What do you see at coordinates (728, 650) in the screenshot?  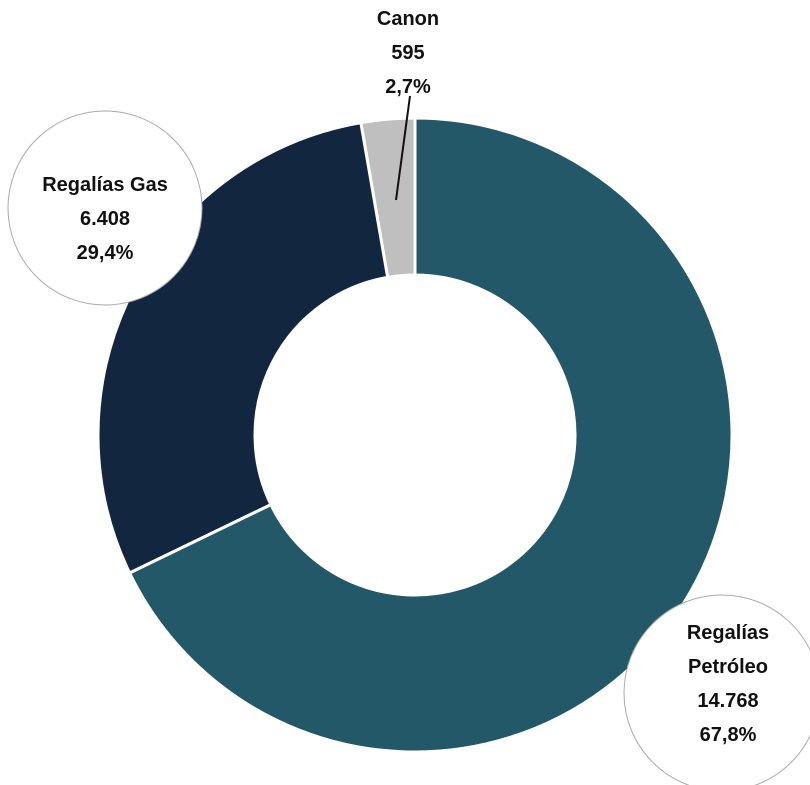 I see `category-label: Regalías Petróleo` at bounding box center [728, 650].